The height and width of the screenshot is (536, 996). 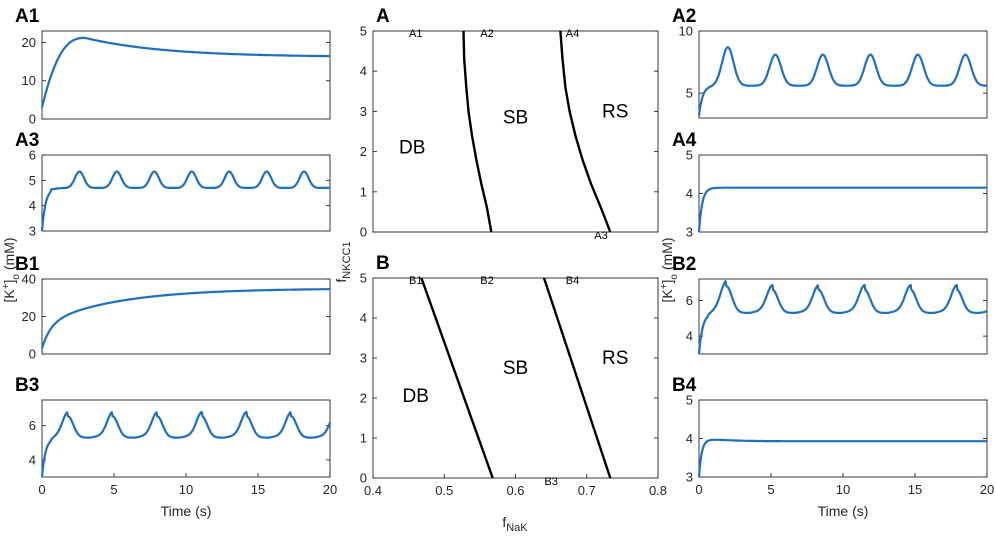 What do you see at coordinates (363, 398) in the screenshot?
I see `y-tick-label-b-2: 2` at bounding box center [363, 398].